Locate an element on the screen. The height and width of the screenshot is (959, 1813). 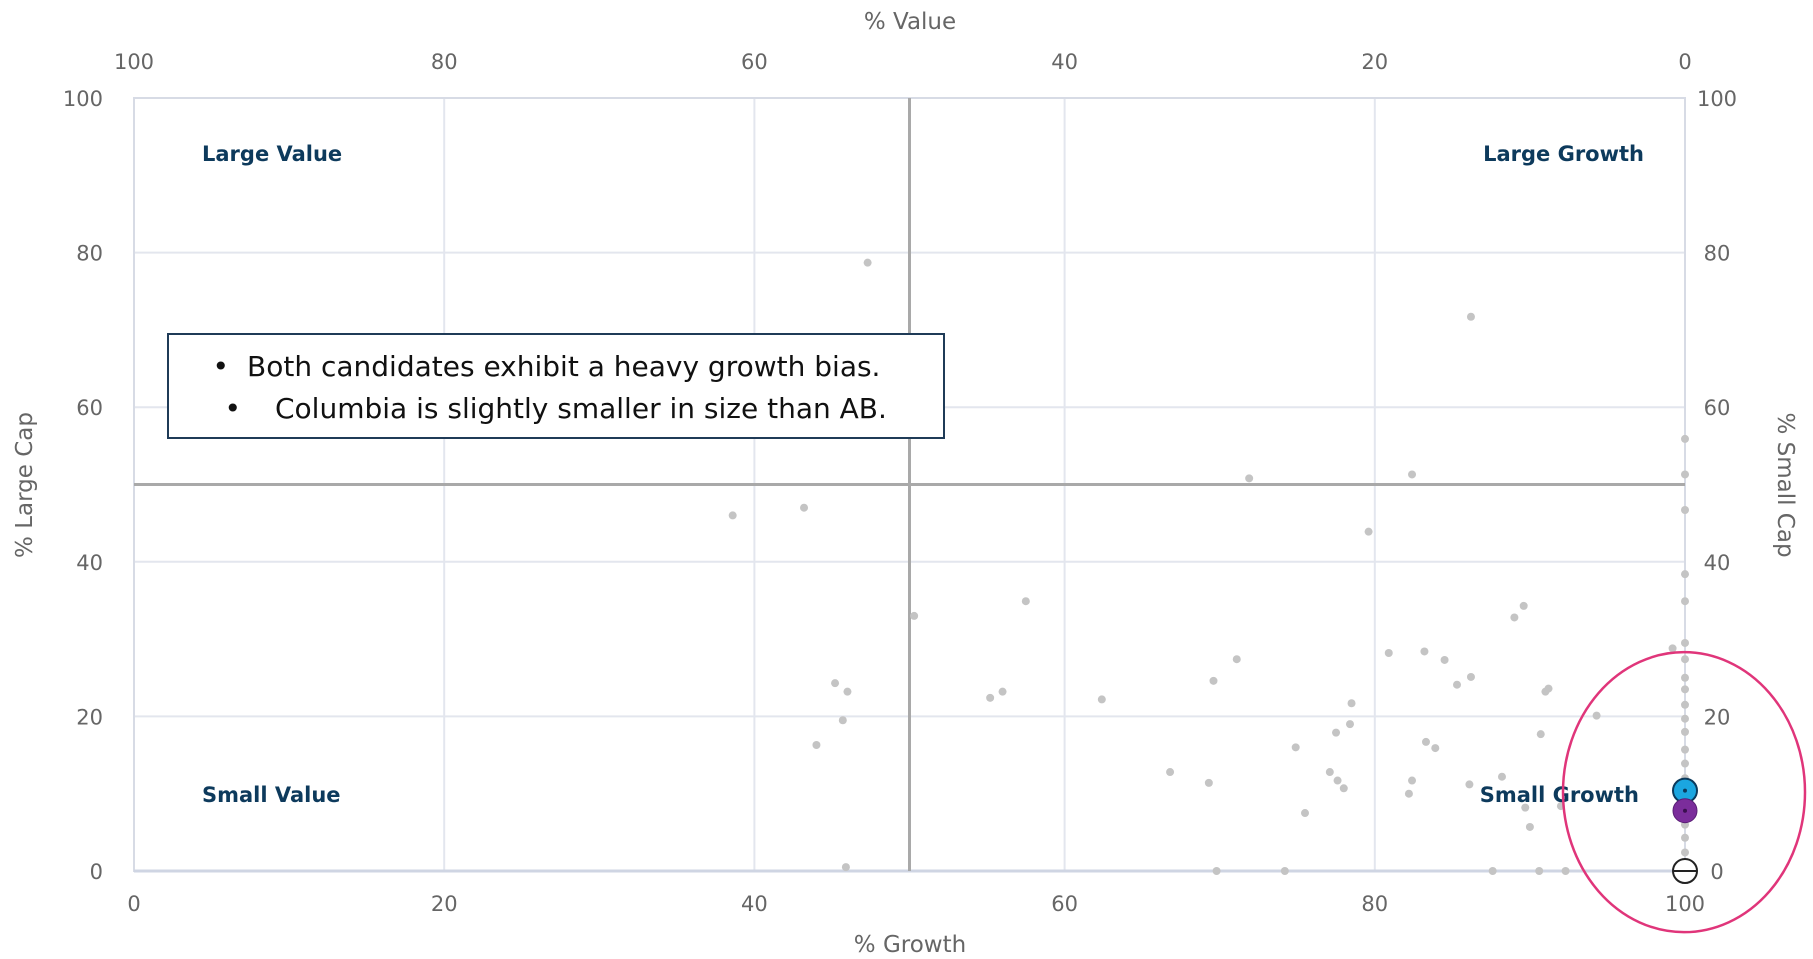
y-axis-title-right: % Small Cap is located at coordinates (1785, 484).